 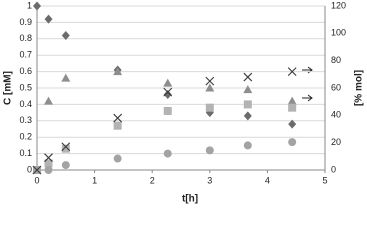 What do you see at coordinates (36, 180) in the screenshot?
I see `x-tick-label: 0` at bounding box center [36, 180].